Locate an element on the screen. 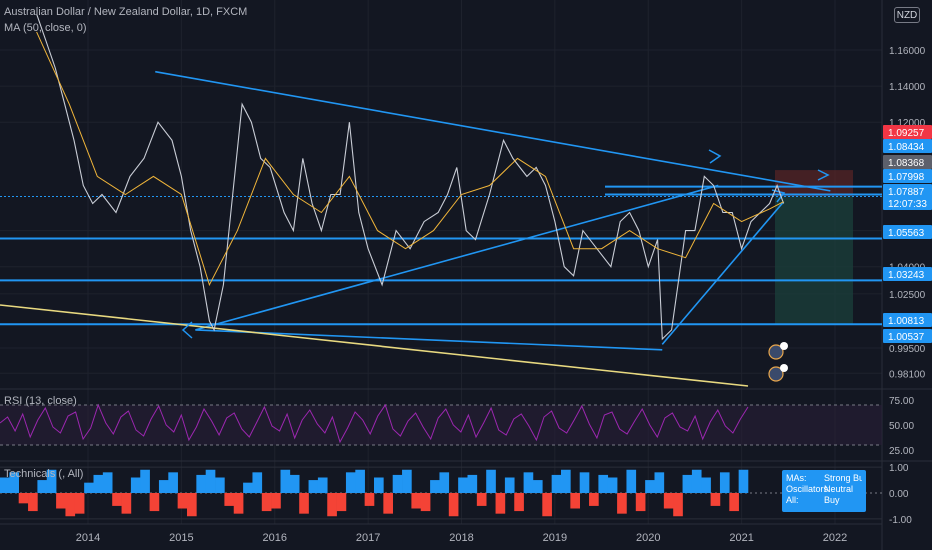 The width and height of the screenshot is (932, 550). rsi-tick-label: 50.00 is located at coordinates (901, 426).